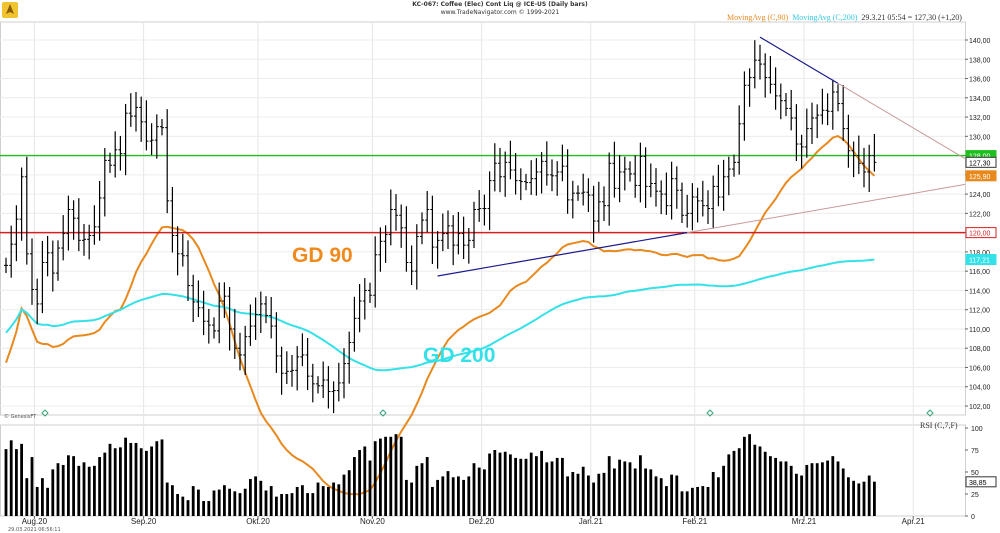 The image size is (1000, 533). What do you see at coordinates (980, 407) in the screenshot?
I see `y-tick-label: 102,00` at bounding box center [980, 407].